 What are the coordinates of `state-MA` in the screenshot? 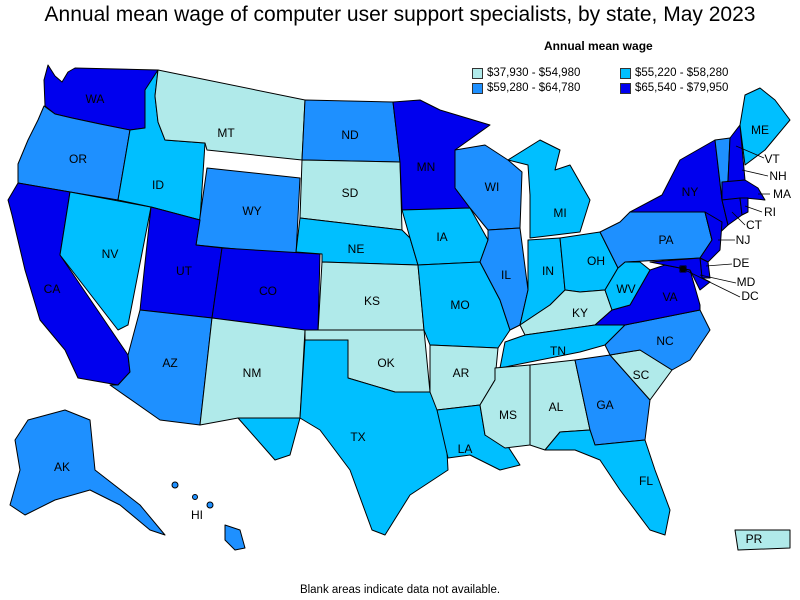 It's located at (743, 190).